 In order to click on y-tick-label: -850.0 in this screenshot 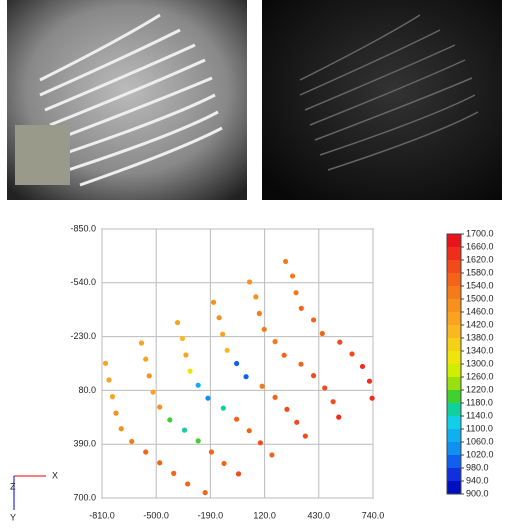, I will do `click(83, 228)`.